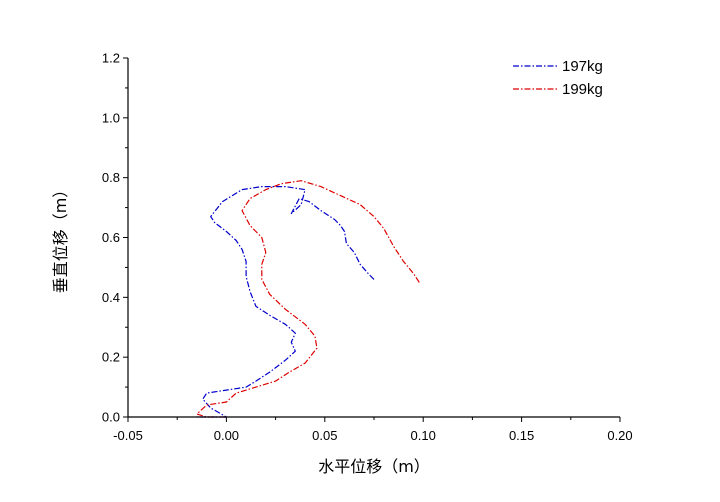 The height and width of the screenshot is (502, 720). Describe the element at coordinates (111, 237) in the screenshot. I see `y-tick-label: 0.6` at that location.